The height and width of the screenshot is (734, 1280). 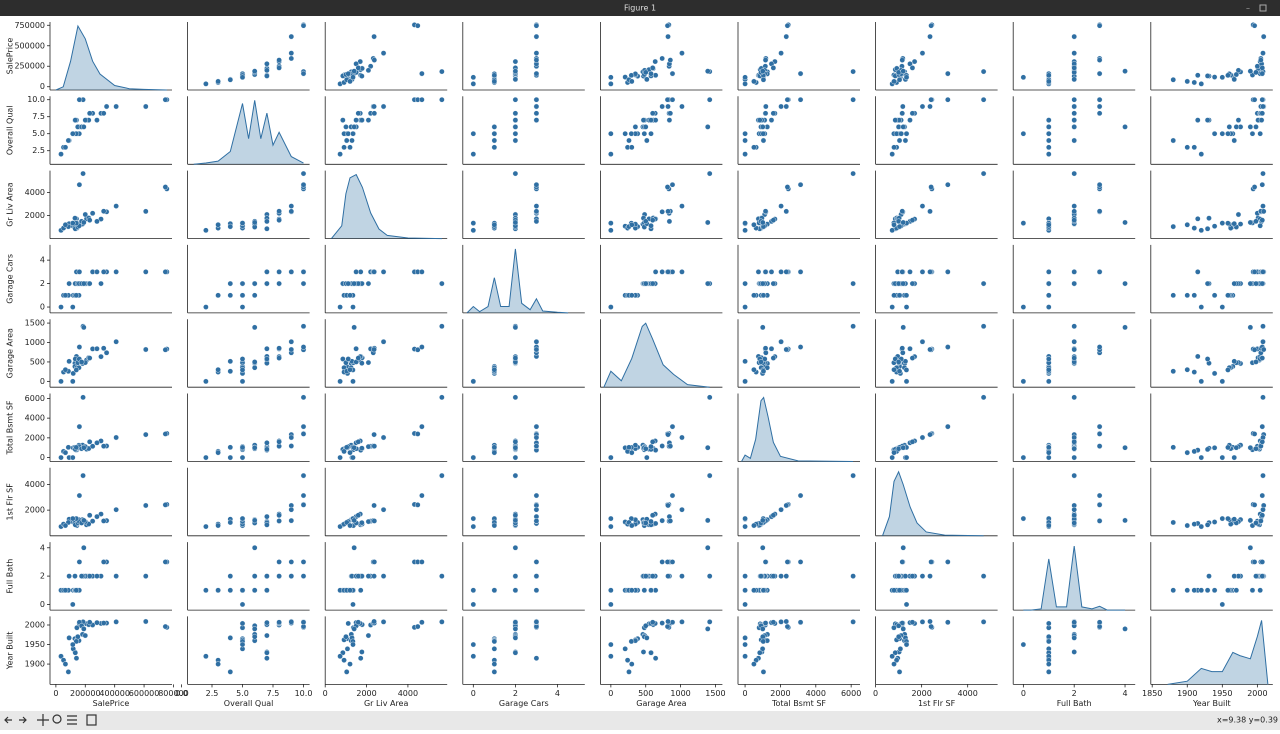 I want to click on y-tick-label: 10.0, so click(x=36, y=99).